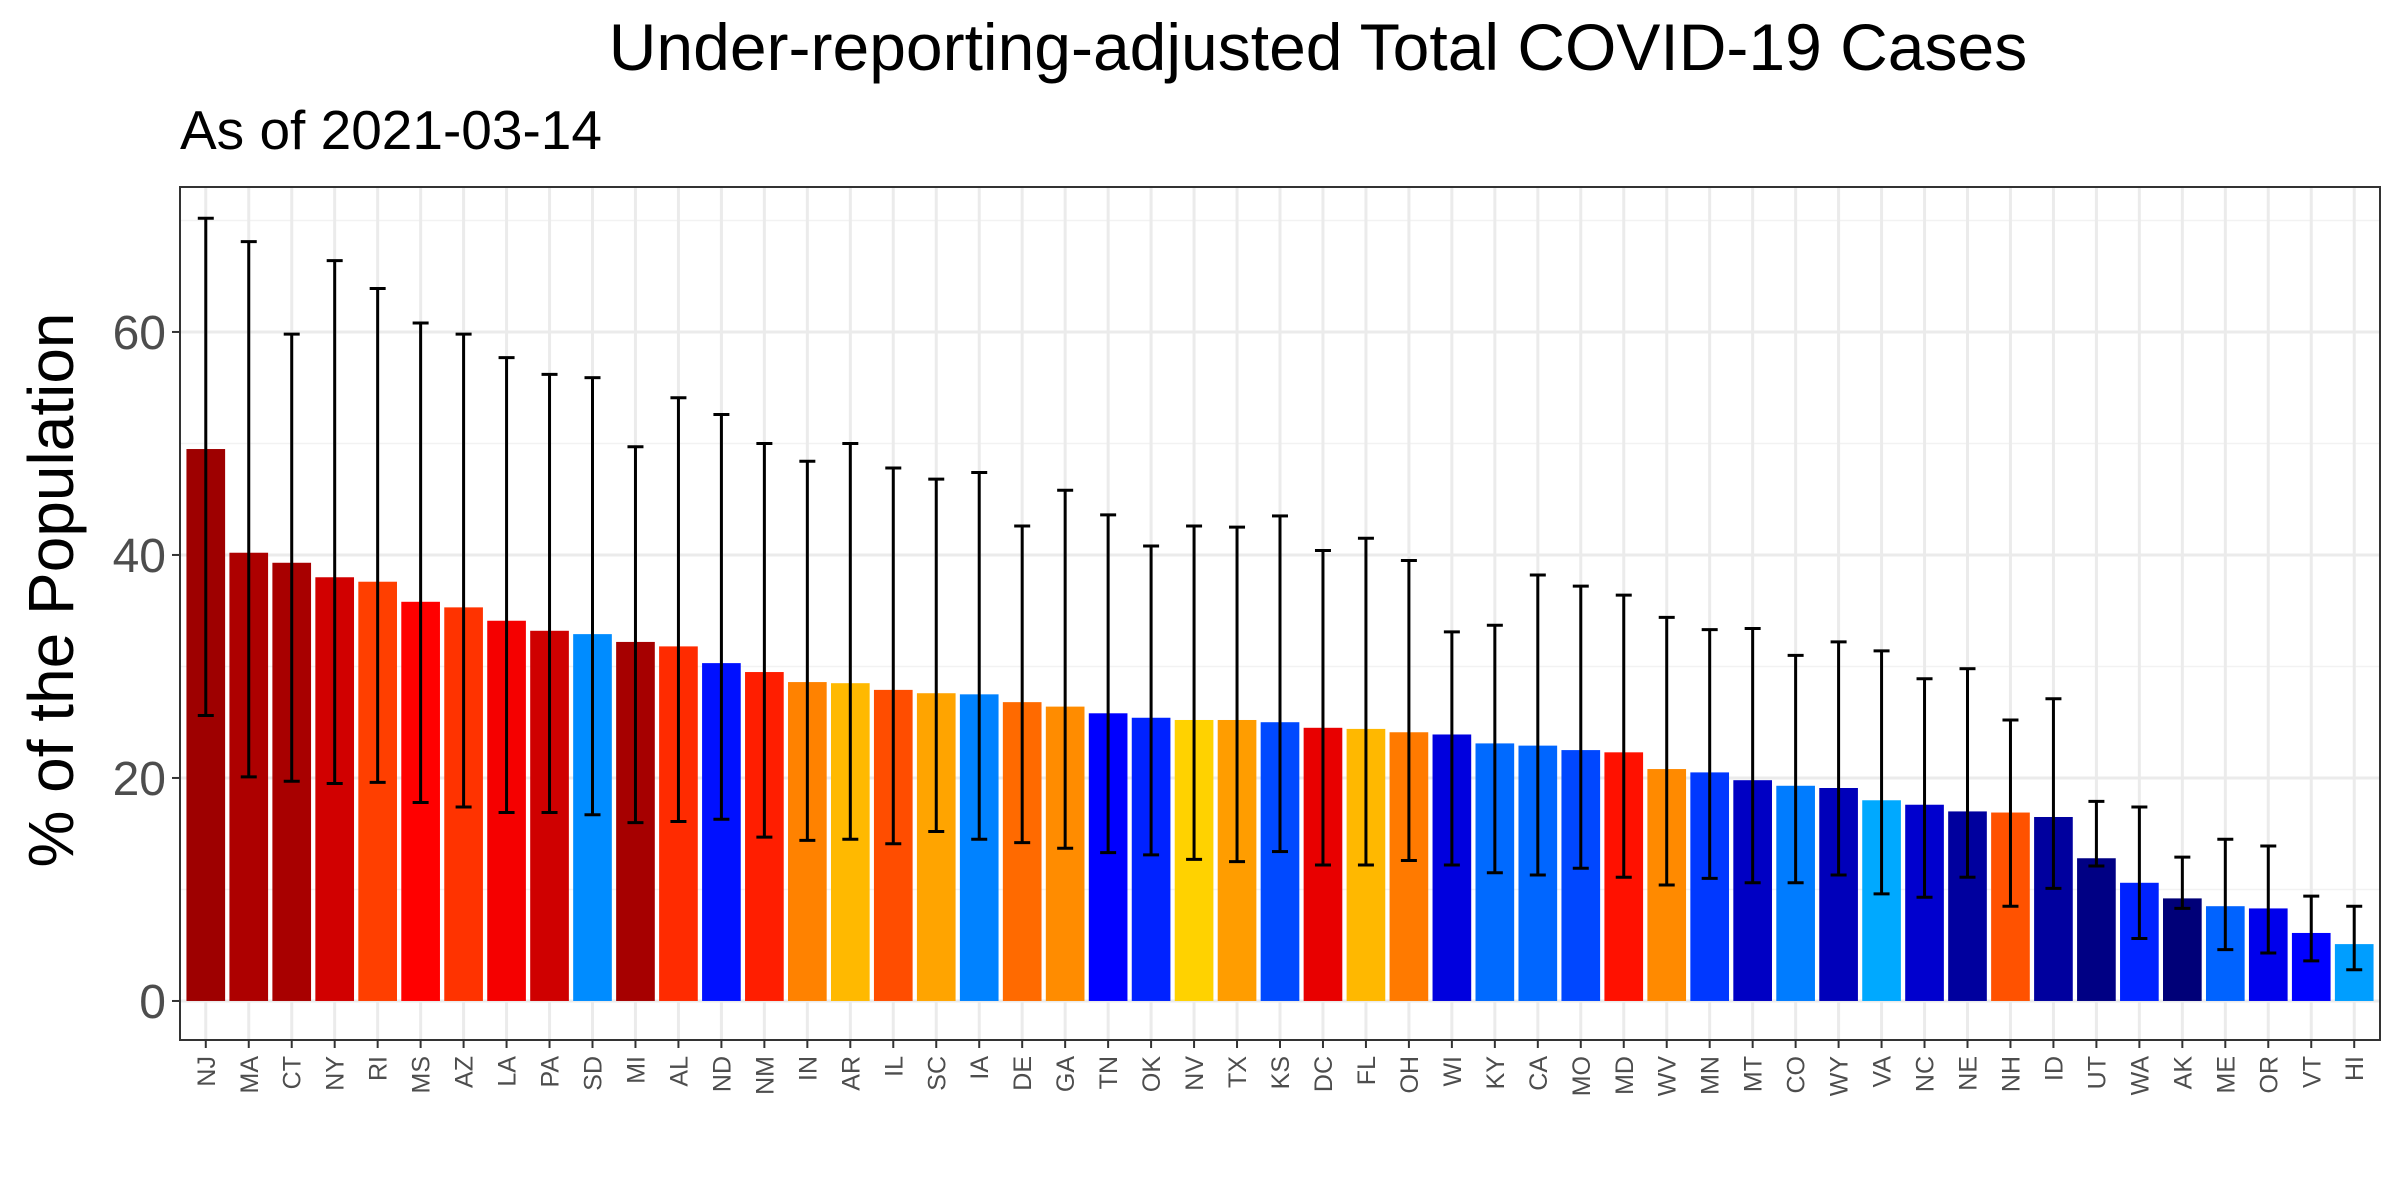 Image resolution: width=2400 pixels, height=1200 pixels. What do you see at coordinates (51, 589) in the screenshot?
I see `y-axis-label: % of the Population` at bounding box center [51, 589].